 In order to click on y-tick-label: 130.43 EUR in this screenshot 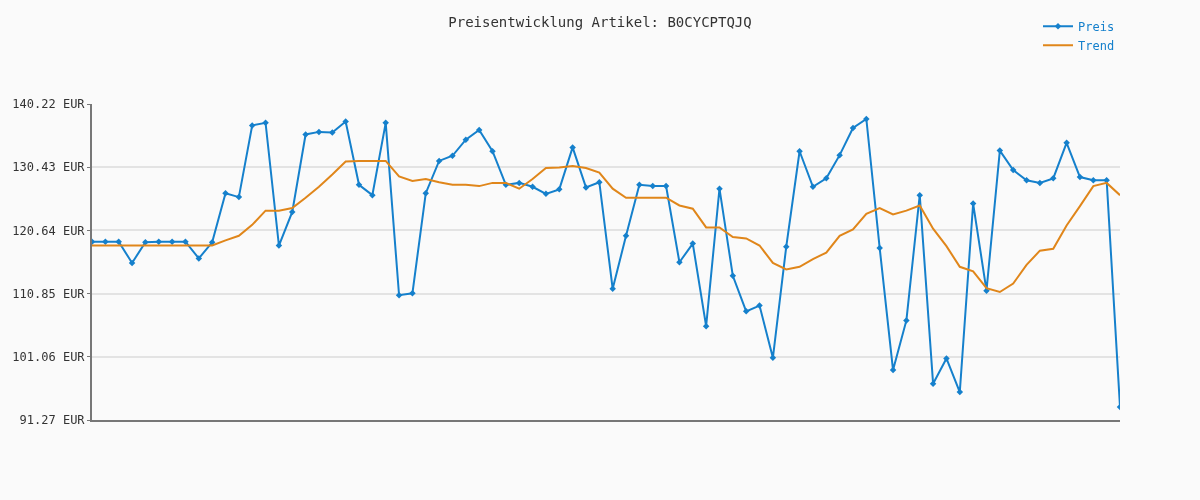, I will do `click(49, 167)`.